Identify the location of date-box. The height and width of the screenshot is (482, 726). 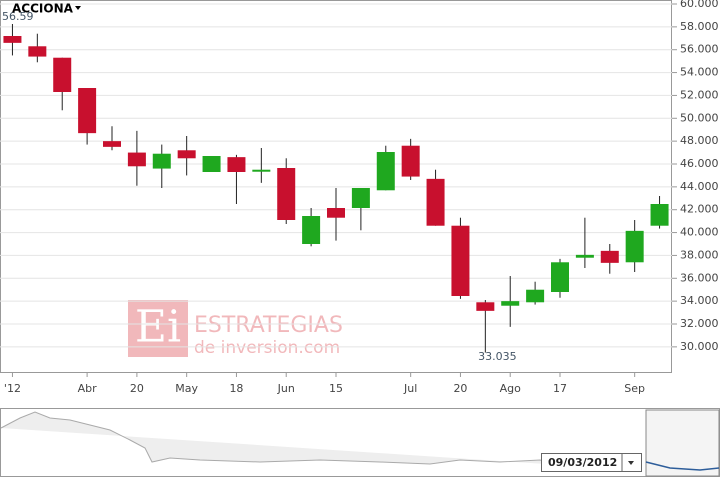
(591, 462).